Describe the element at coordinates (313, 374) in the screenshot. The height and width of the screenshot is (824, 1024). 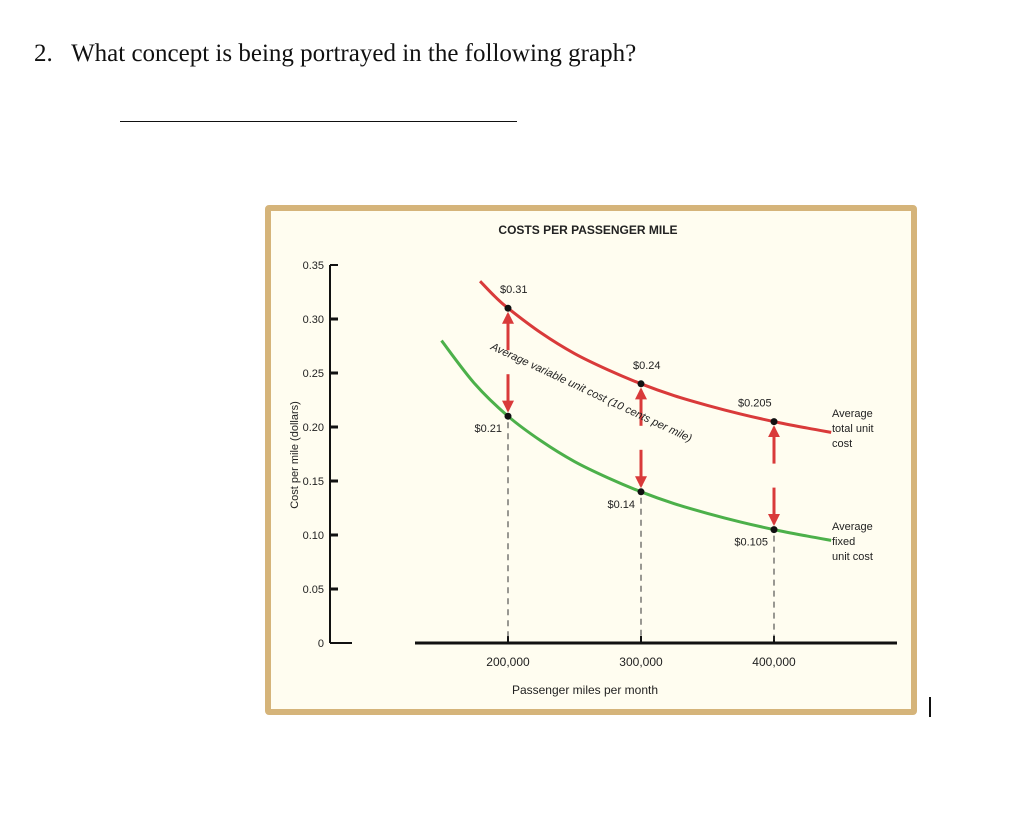
I see `y-tick-label: 0.25` at that location.